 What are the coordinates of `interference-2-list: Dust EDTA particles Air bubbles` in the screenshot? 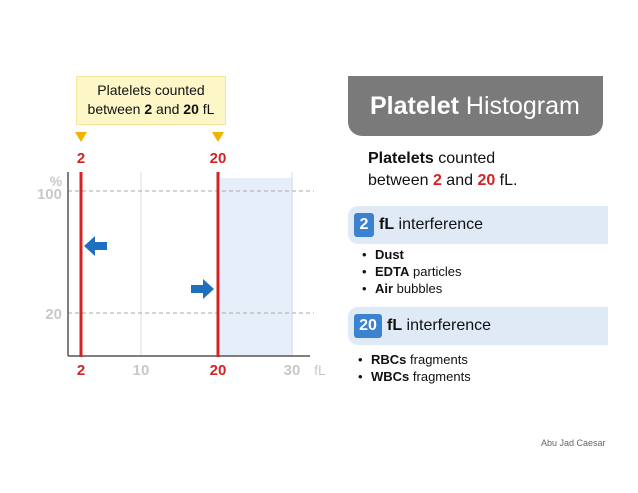 It's located at (411, 271).